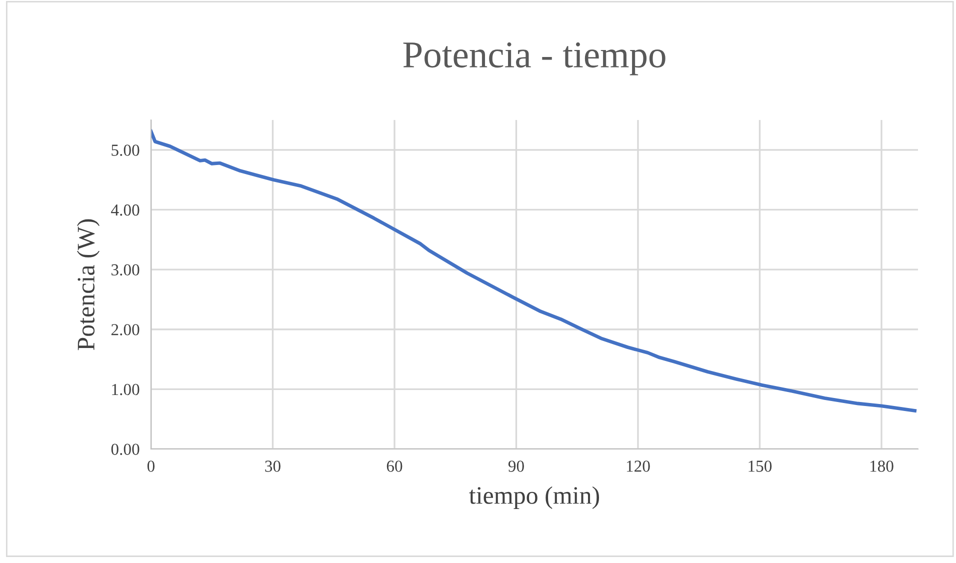 Image resolution: width=956 pixels, height=563 pixels. I want to click on y-tick-label: 1.00, so click(126, 390).